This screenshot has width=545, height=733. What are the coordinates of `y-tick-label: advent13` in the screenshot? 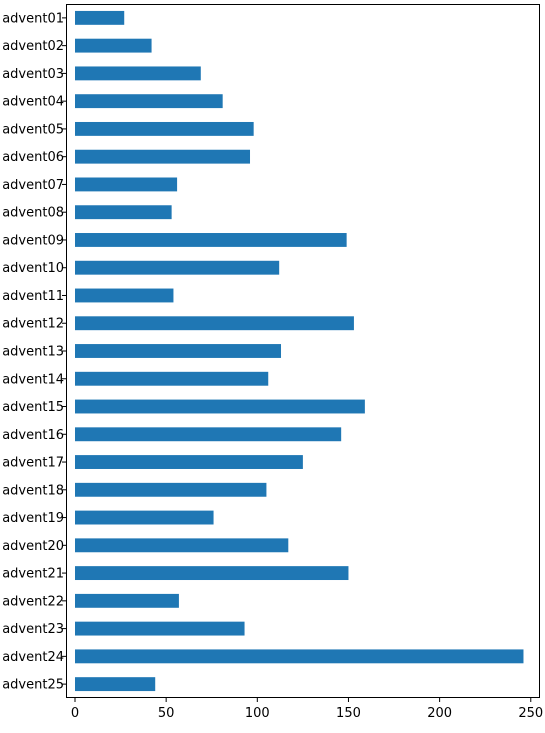 It's located at (33, 352).